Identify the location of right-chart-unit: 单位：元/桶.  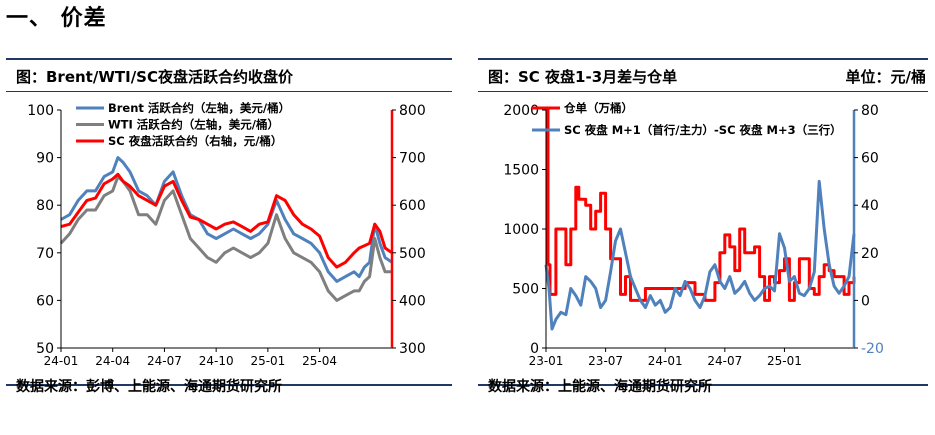
(885, 77).